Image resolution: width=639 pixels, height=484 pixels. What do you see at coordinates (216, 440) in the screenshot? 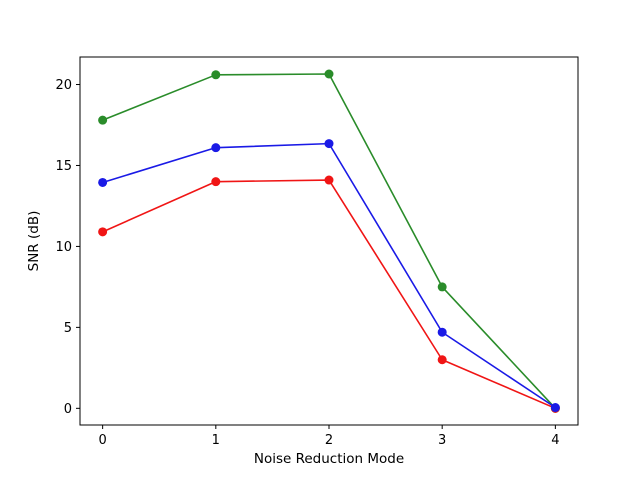
I see `x-tick-label: 1` at bounding box center [216, 440].